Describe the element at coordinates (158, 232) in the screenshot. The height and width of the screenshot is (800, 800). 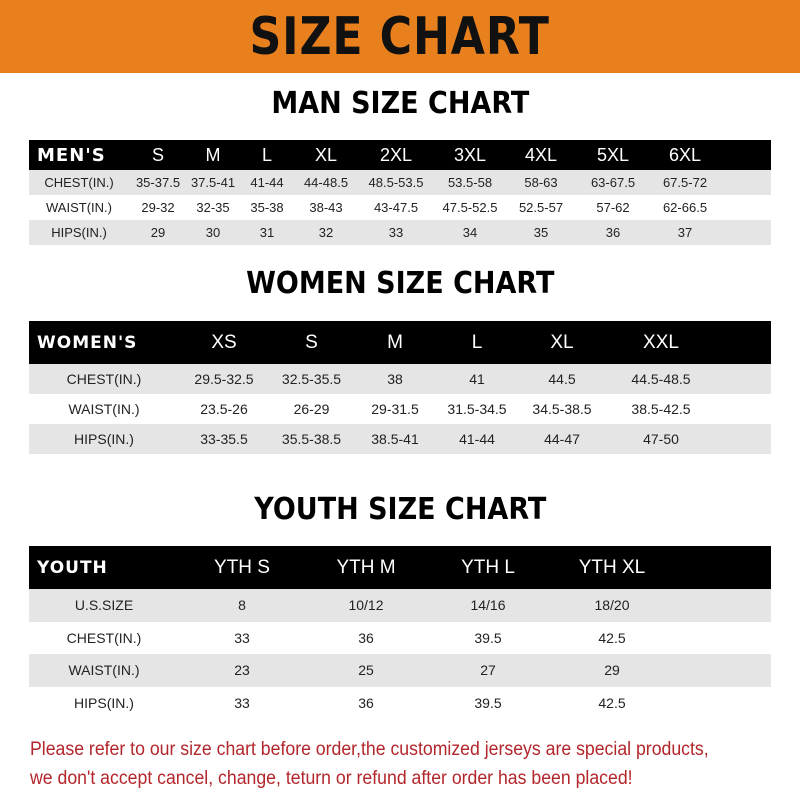
I see `table-cell: 29` at that location.